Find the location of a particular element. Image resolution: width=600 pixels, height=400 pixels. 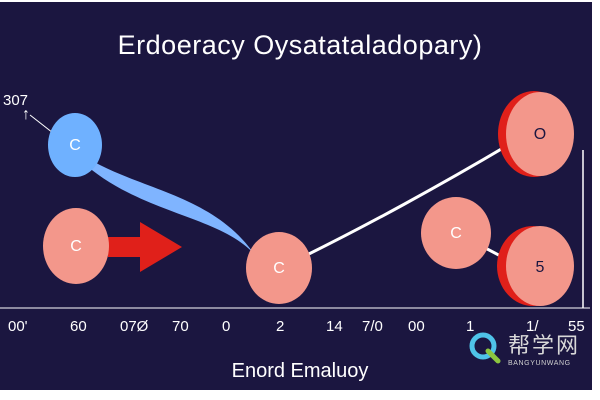

node-center-label: C is located at coordinates (279, 268).